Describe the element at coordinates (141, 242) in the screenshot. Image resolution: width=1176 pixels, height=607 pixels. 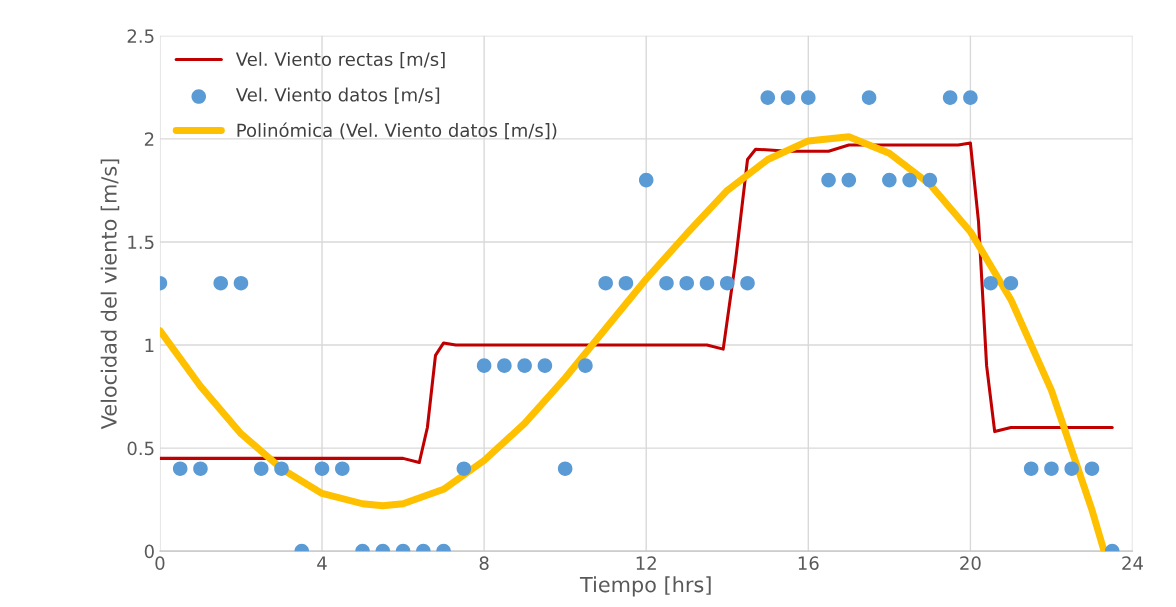
I see `y-tick-label: 1.5` at that location.